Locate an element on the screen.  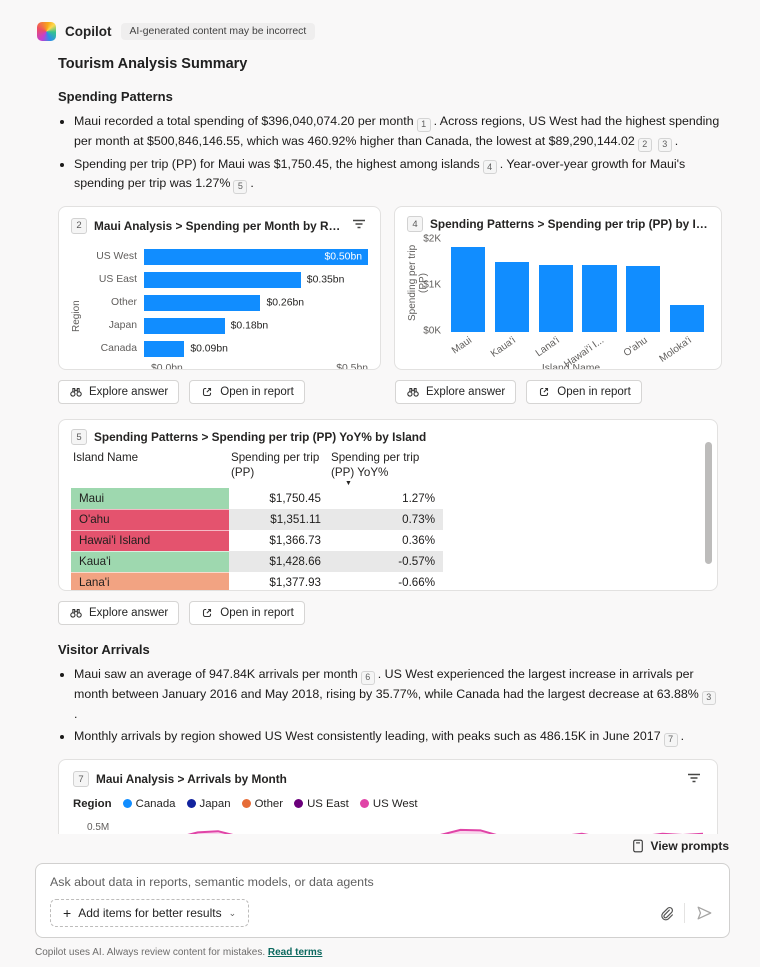
read-terms-link: Read terms is located at coordinates (295, 952).